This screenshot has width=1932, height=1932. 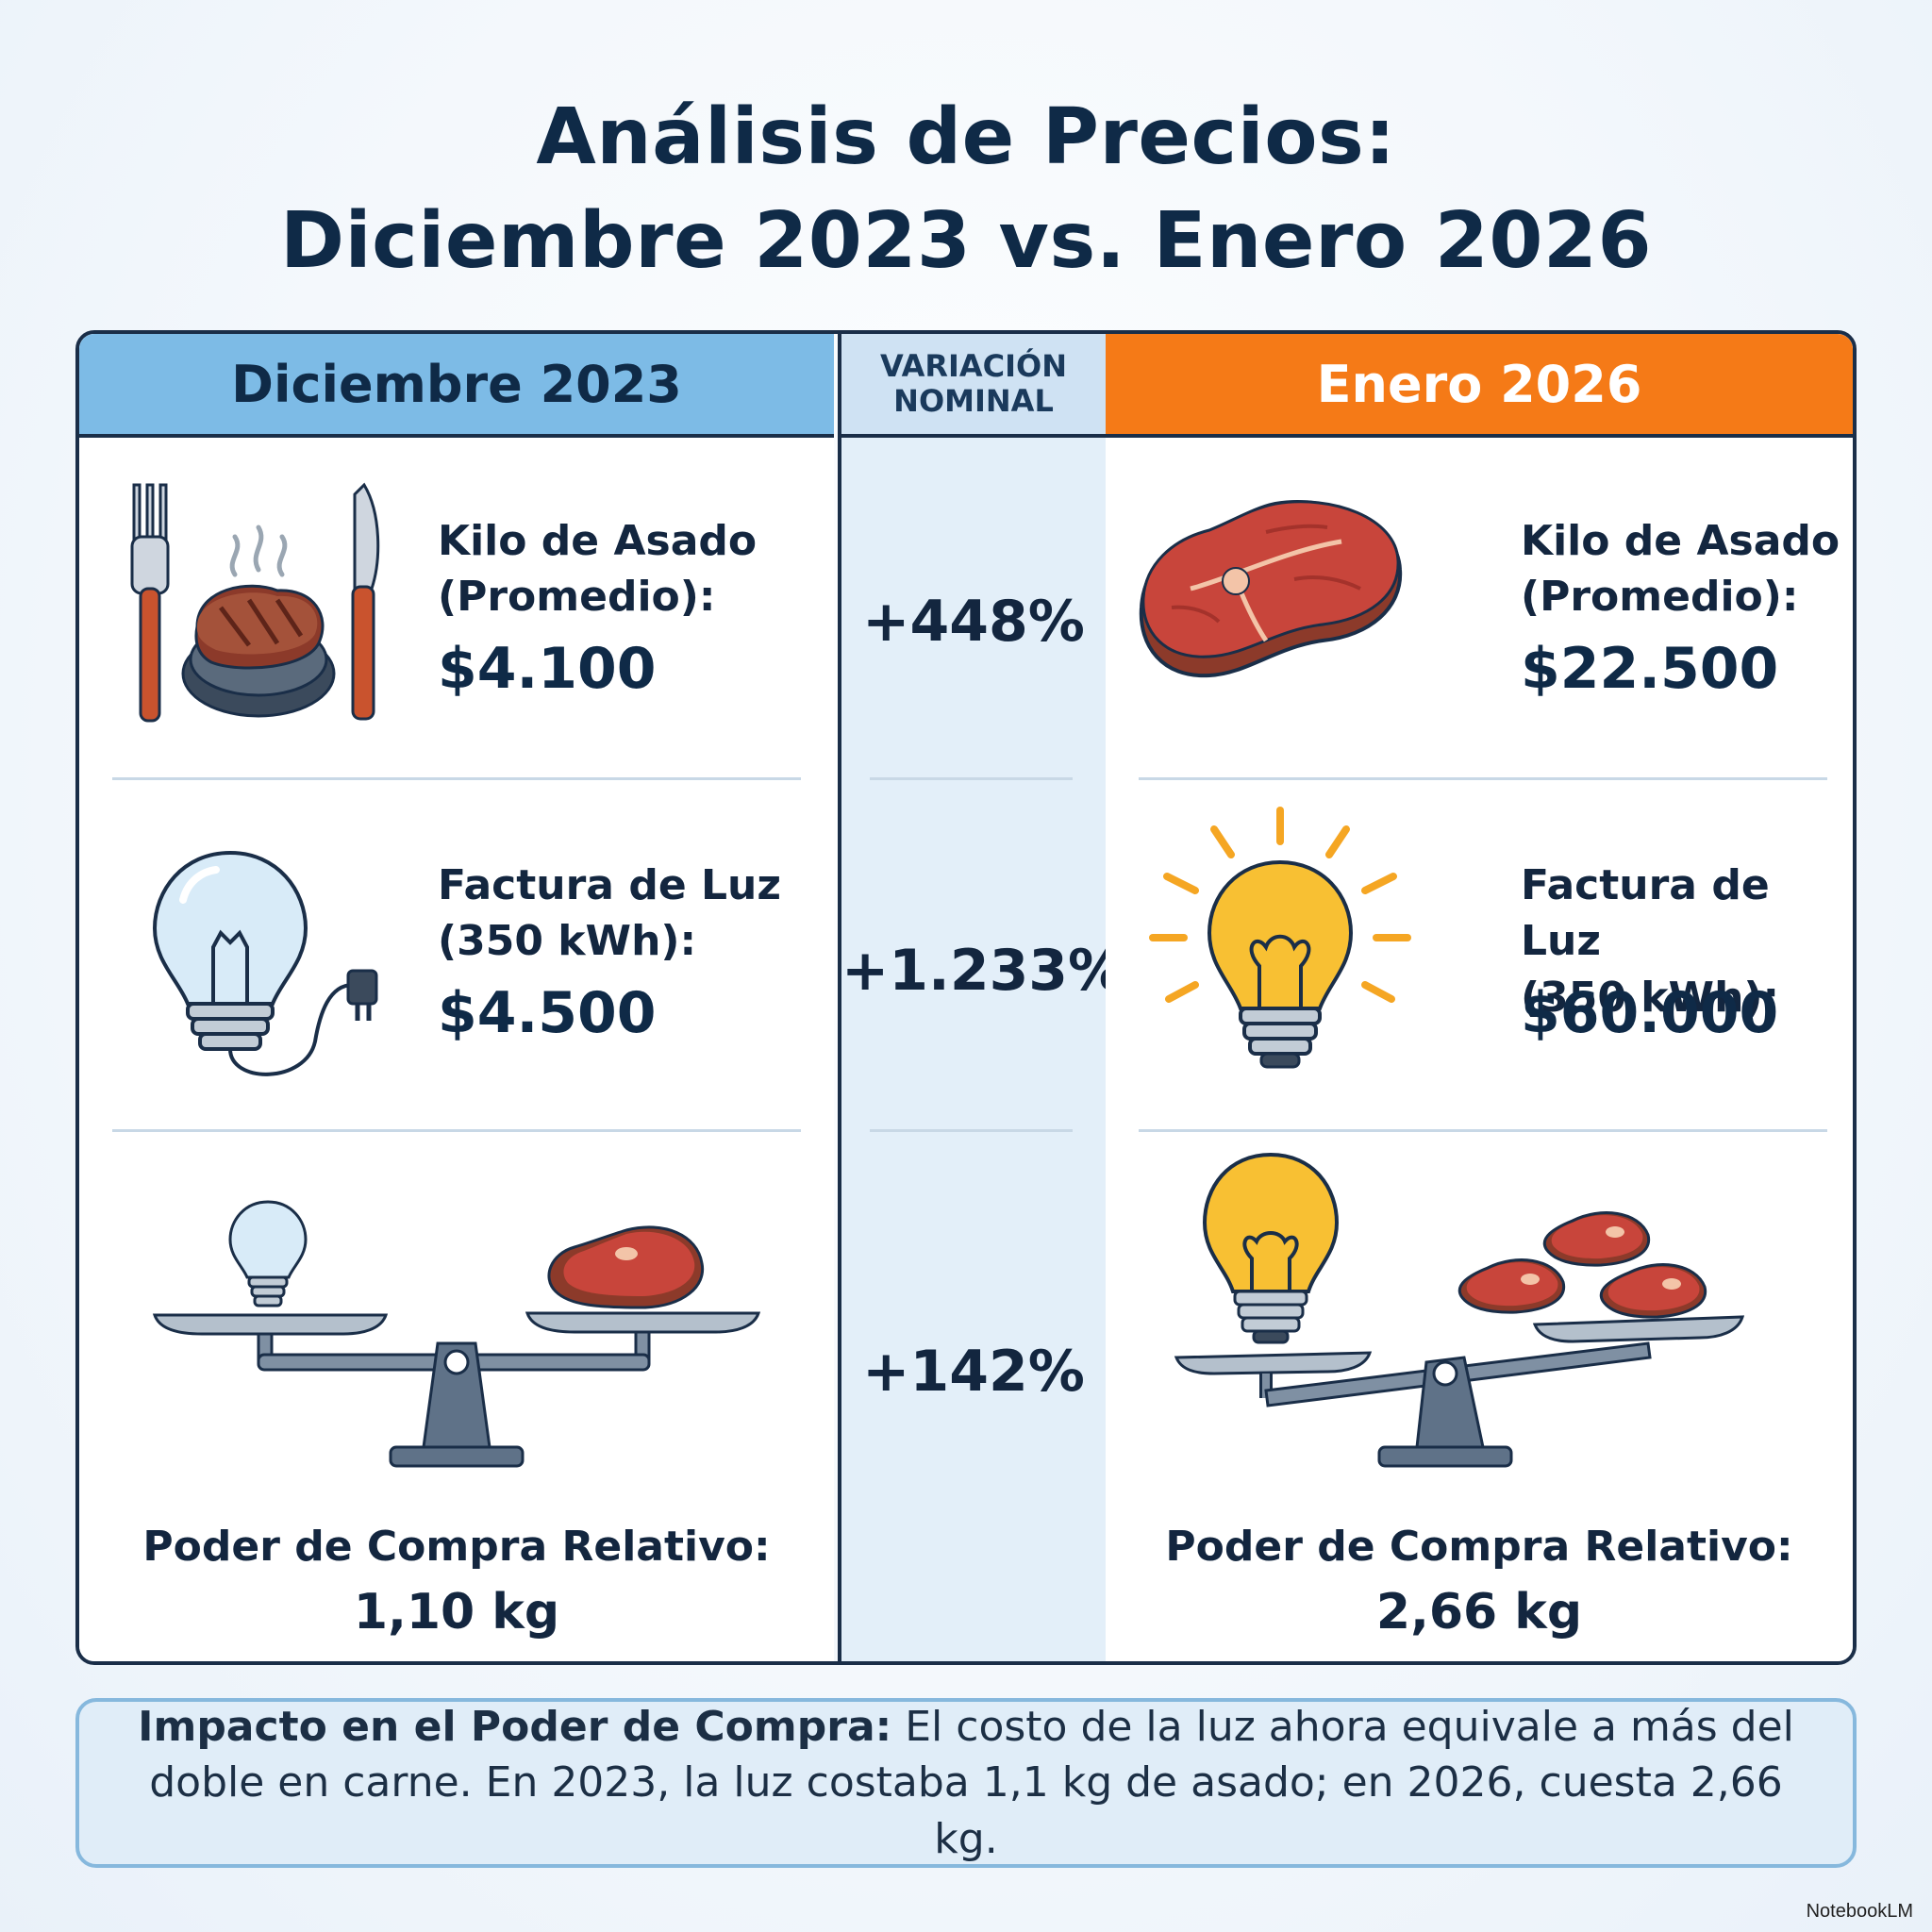 I want to click on poder-label-2026: Poder de Compra Relativo:, so click(x=1479, y=1547).